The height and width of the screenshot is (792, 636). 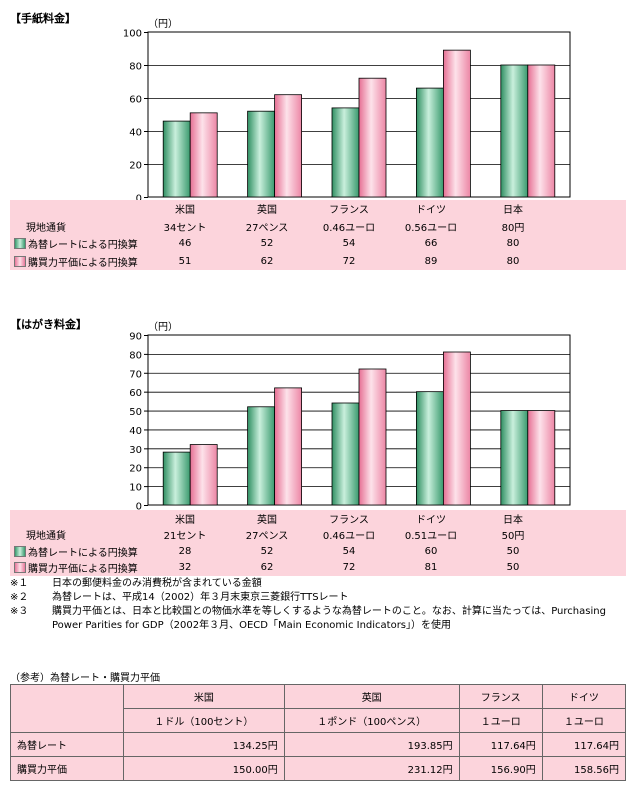 I want to click on reference-value: 150.00円, so click(x=204, y=768).